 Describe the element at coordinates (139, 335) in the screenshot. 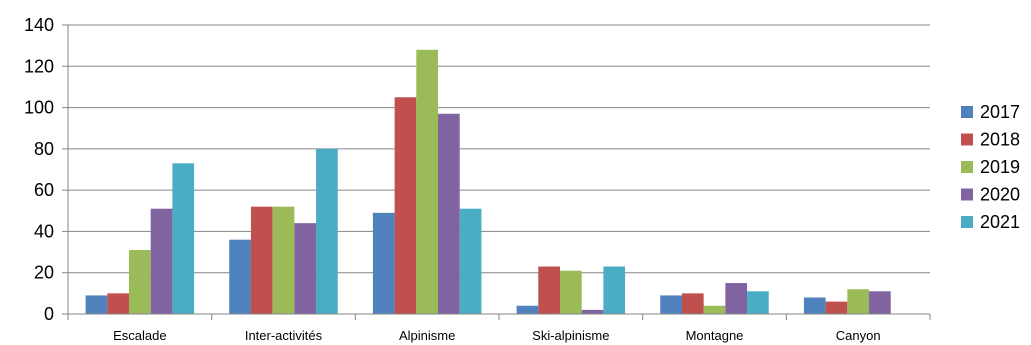

I see `x-category-label: Escalade` at that location.